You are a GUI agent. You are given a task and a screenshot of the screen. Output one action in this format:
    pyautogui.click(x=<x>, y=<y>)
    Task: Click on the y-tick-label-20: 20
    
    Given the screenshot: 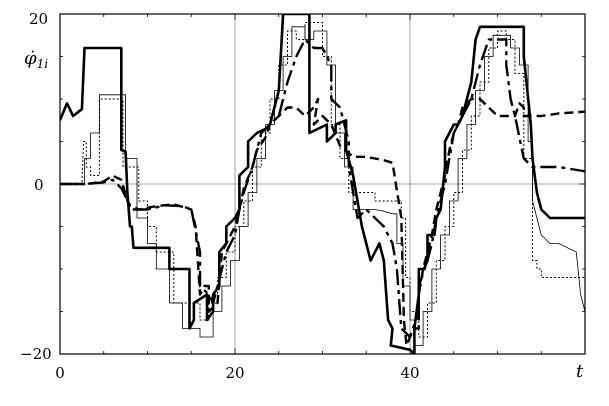 What is the action you would take?
    pyautogui.click(x=38, y=19)
    